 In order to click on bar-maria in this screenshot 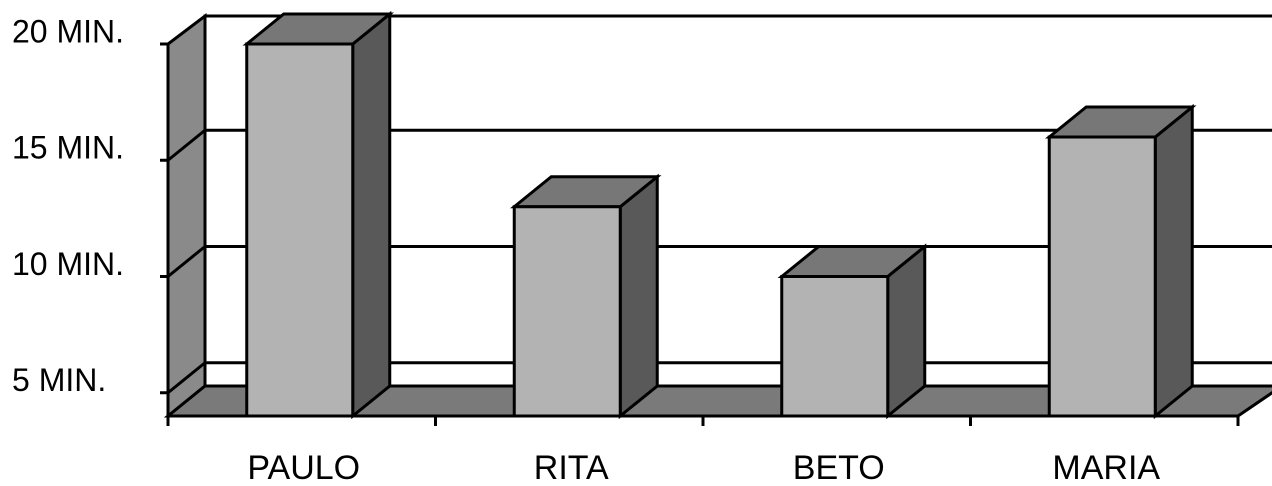, I will do `click(1121, 261)`.